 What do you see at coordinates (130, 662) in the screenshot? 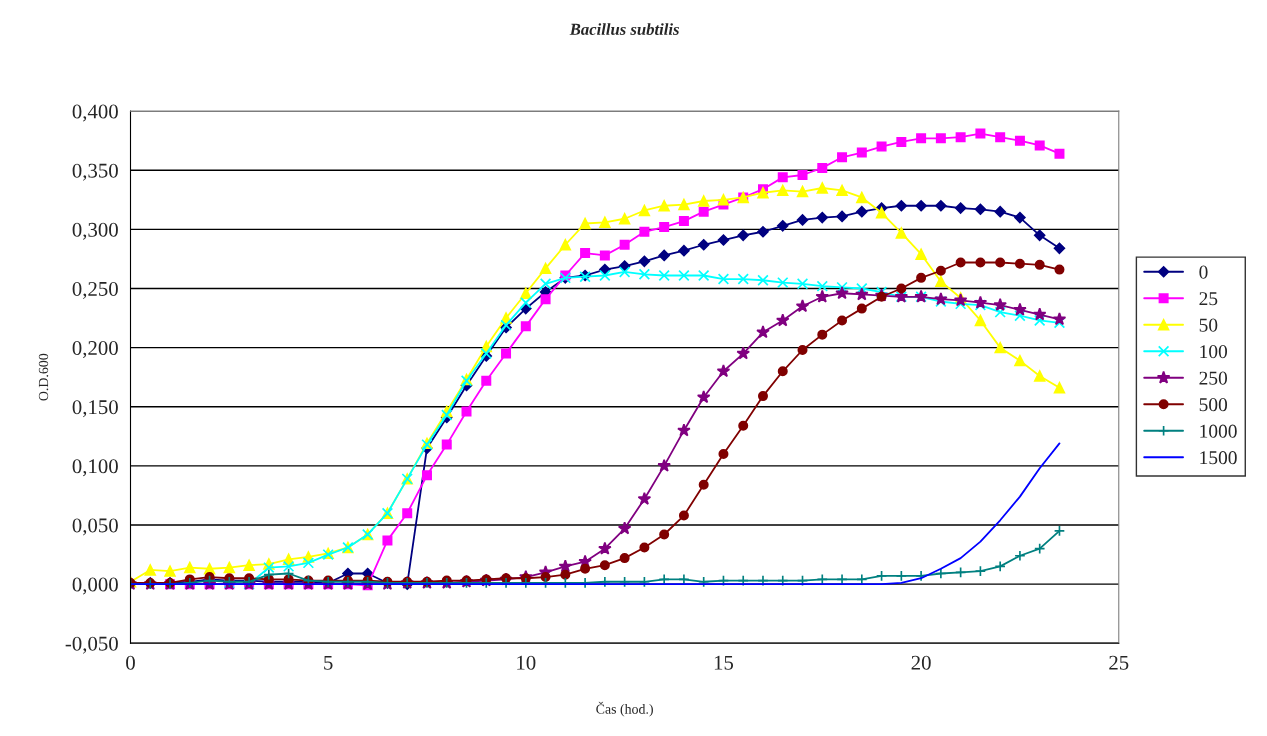
I see `x-tick-label: 0` at bounding box center [130, 662].